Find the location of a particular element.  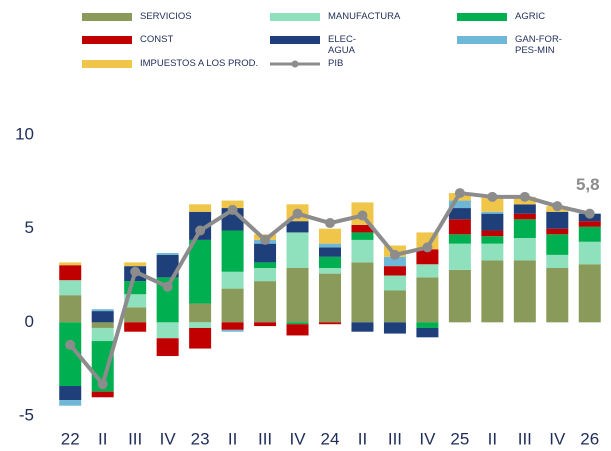

legend-label: MANUFACTURA is located at coordinates (364, 16).